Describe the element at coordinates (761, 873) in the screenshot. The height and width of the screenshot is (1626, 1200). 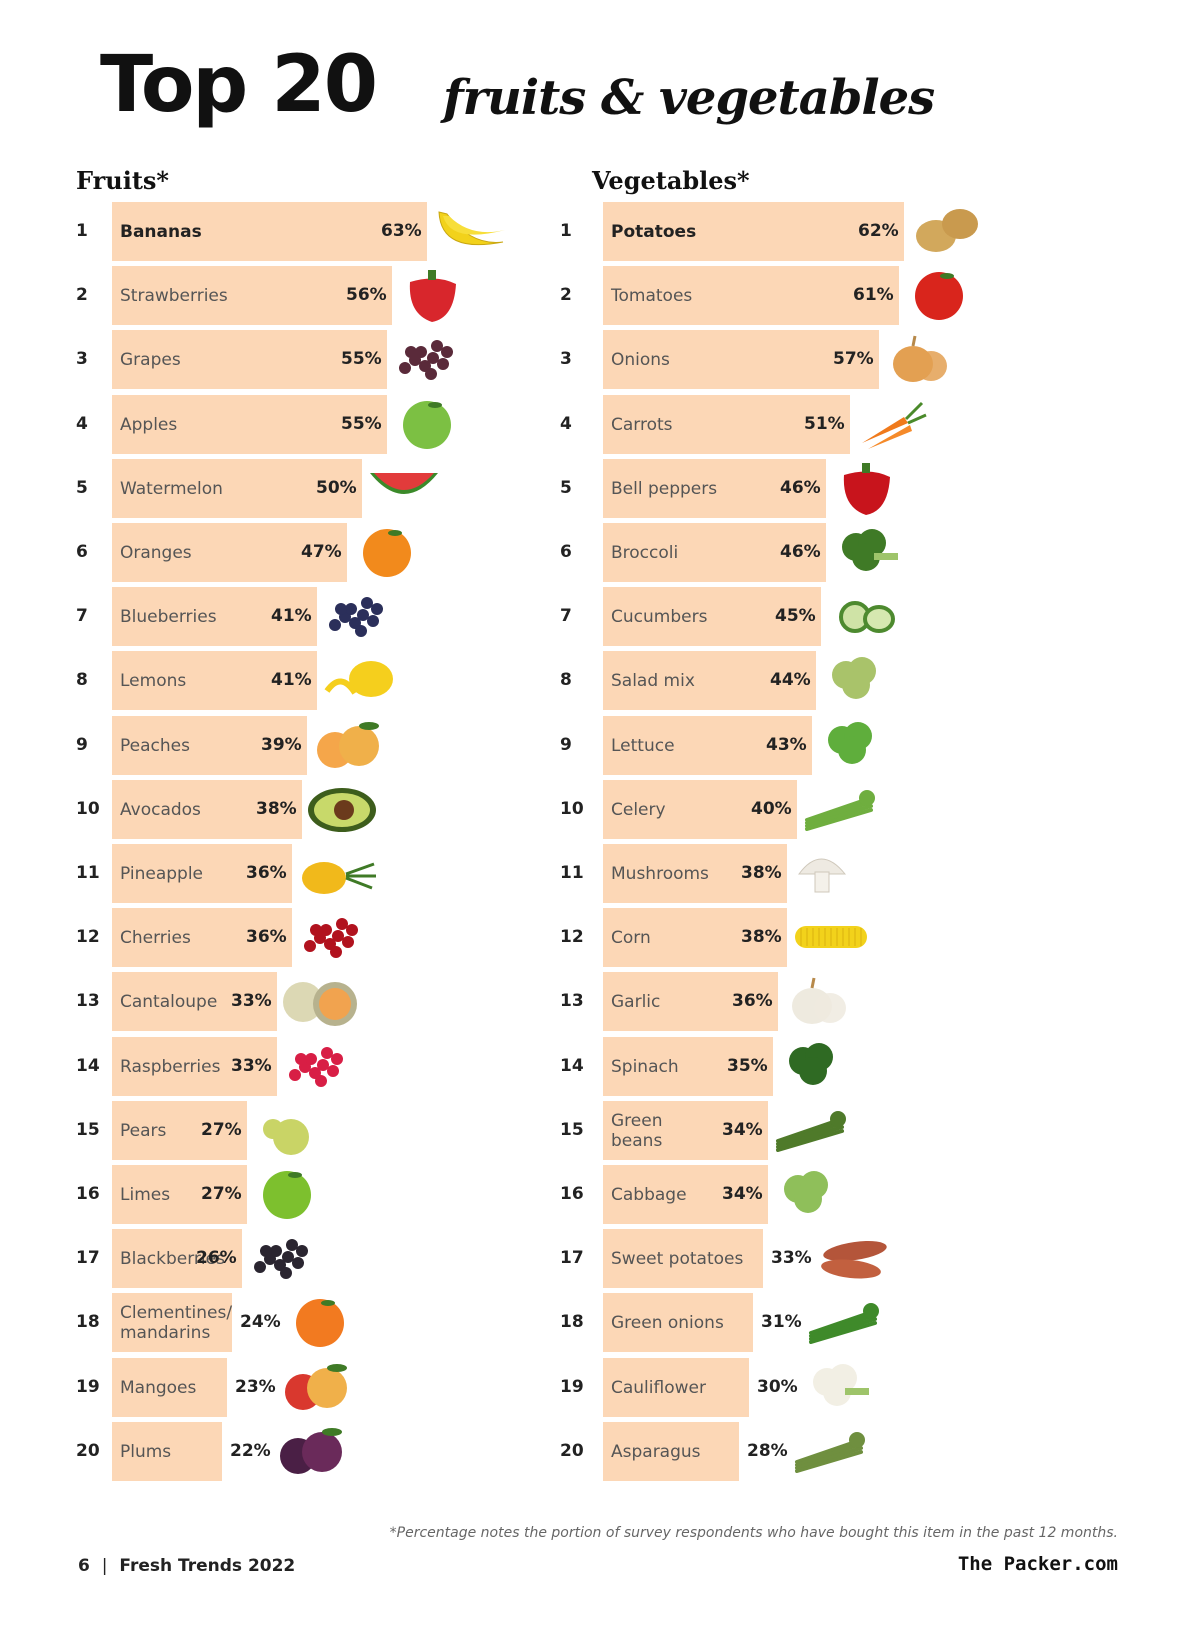
I see `vegetable-value-label: 38%` at that location.